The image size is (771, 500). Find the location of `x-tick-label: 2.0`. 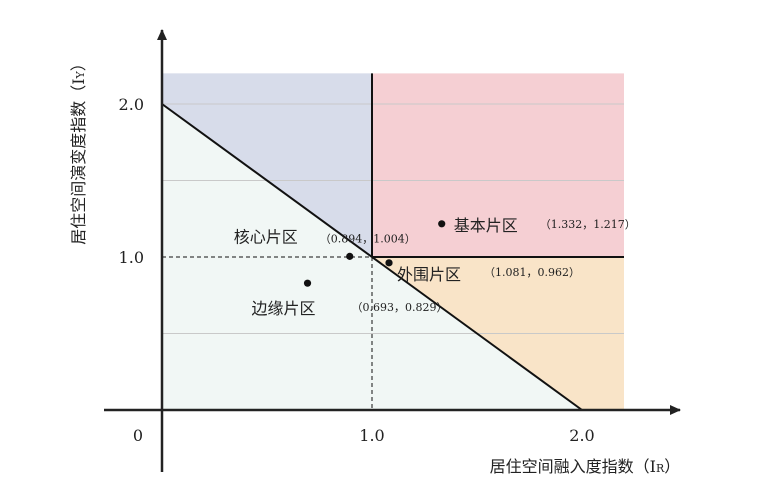

x-tick-label: 2.0 is located at coordinates (581, 435).